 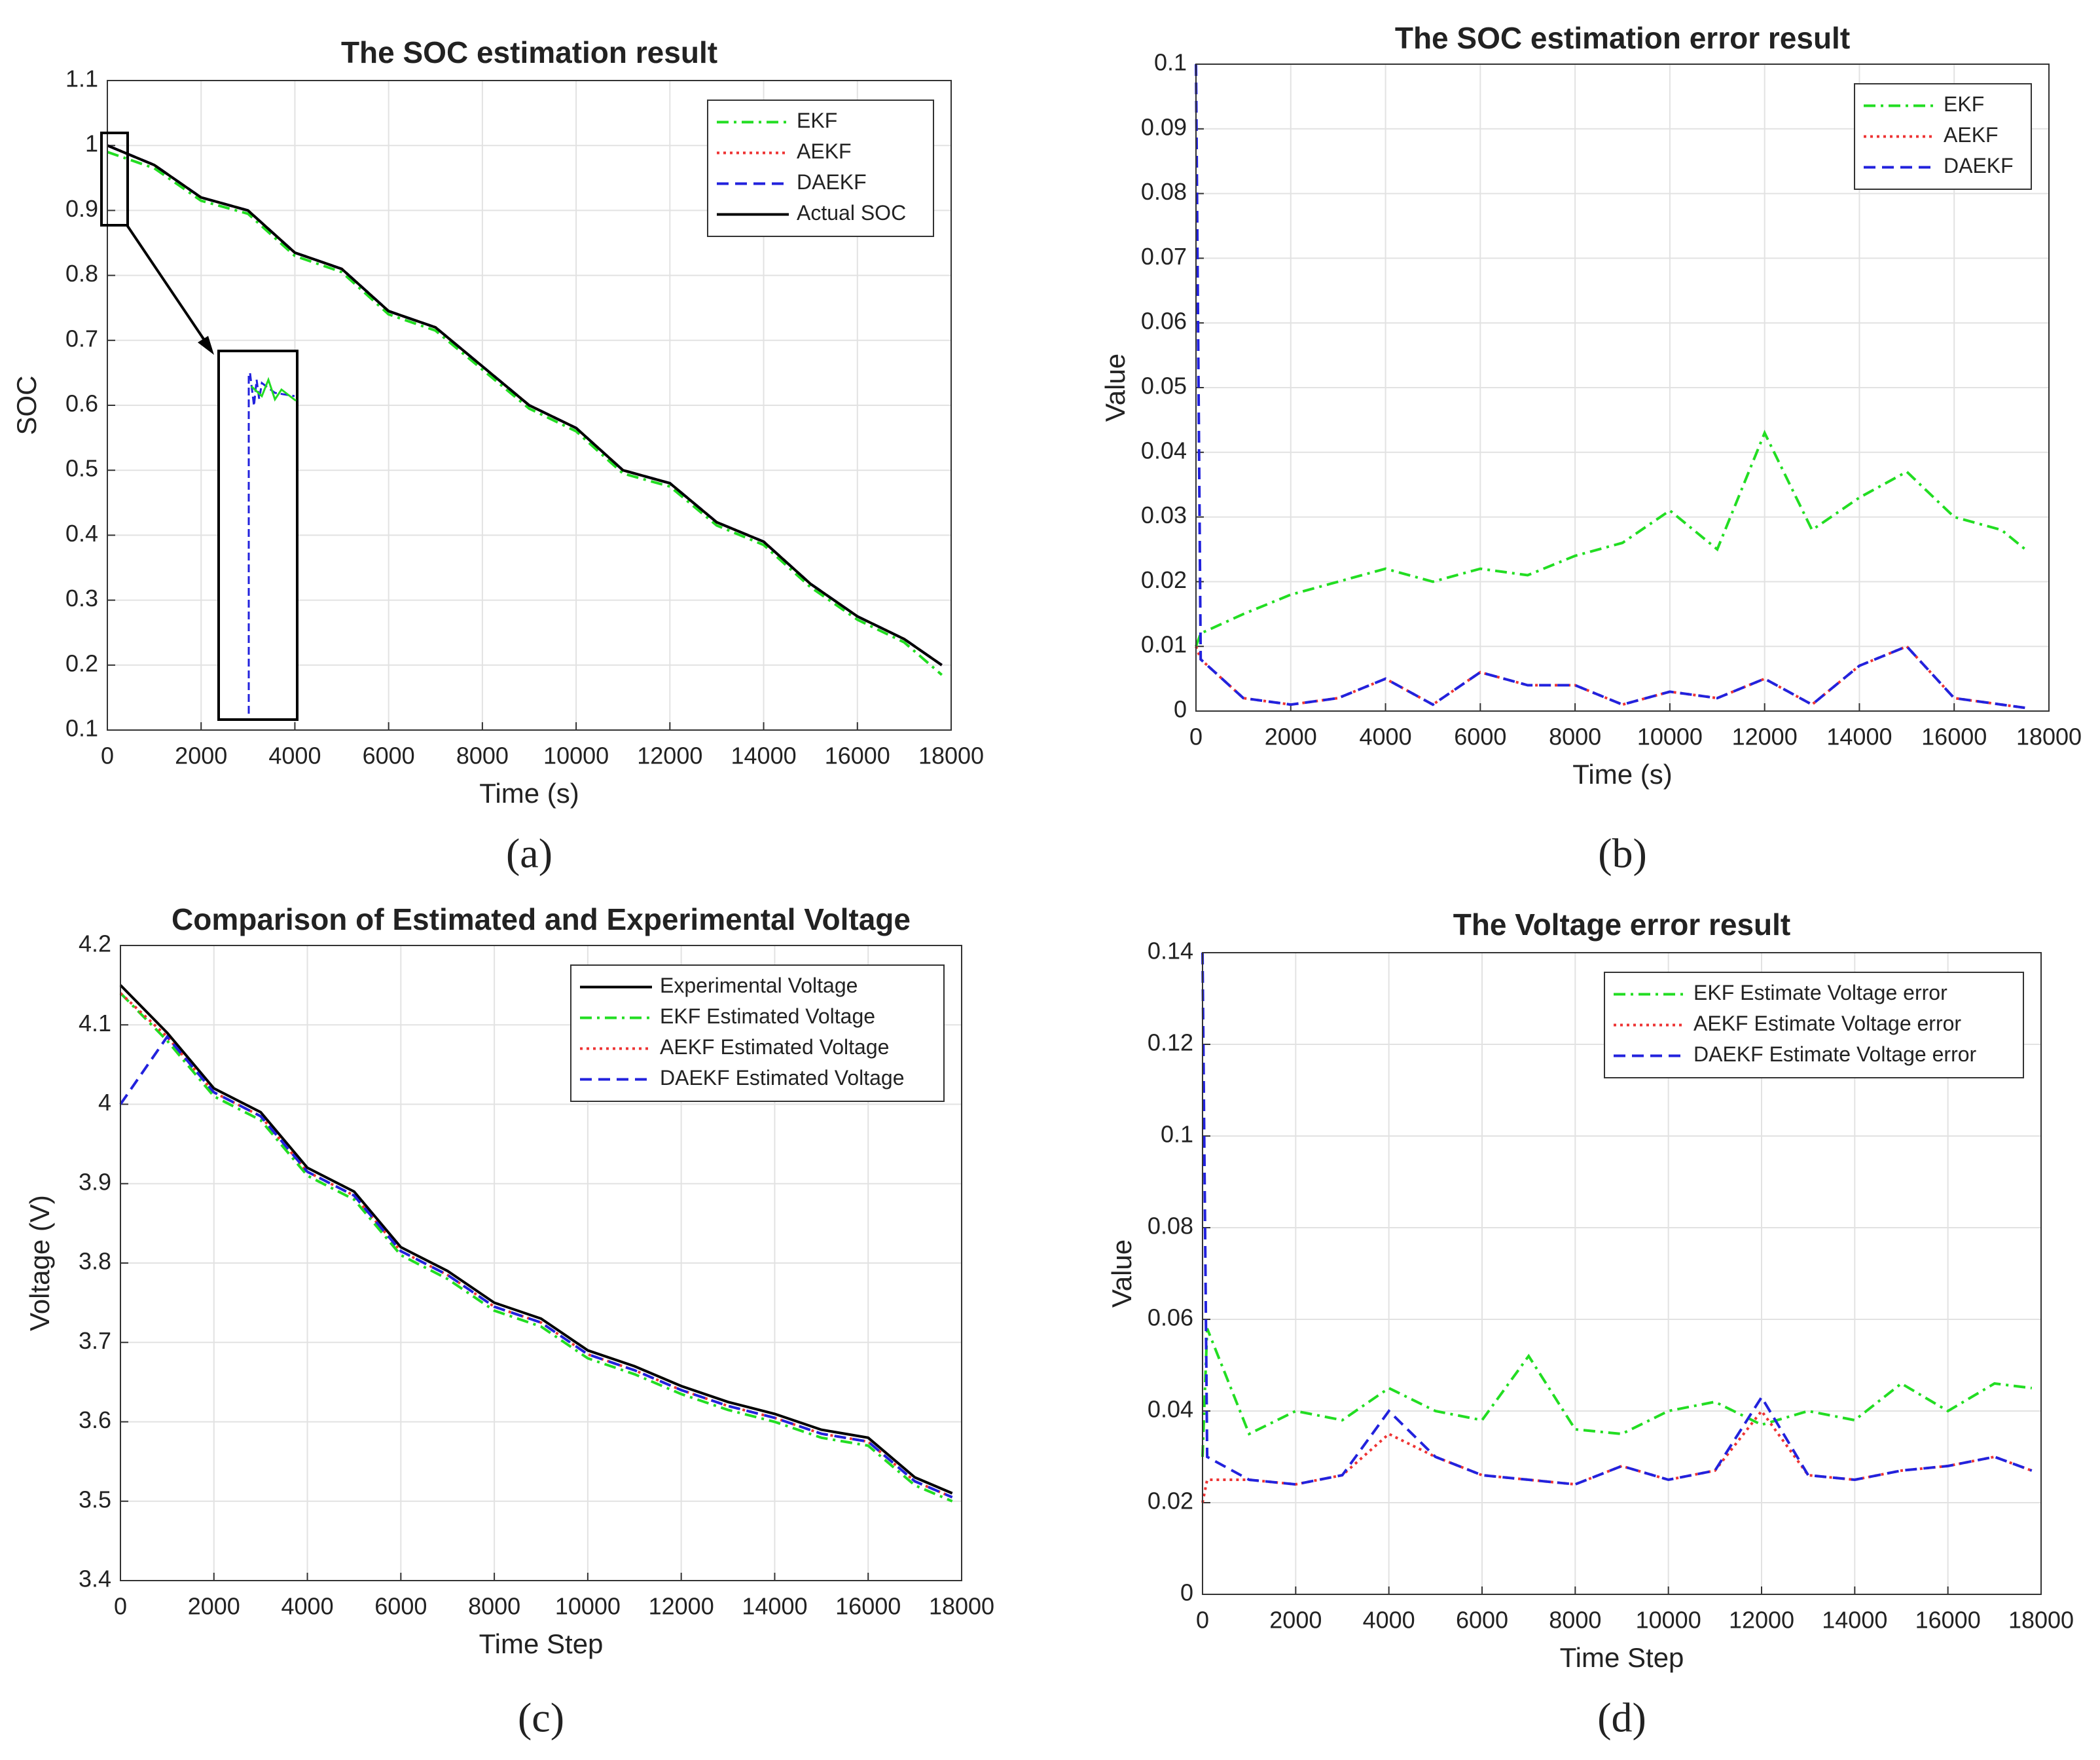 I want to click on legend-label: EKF Estimate Voltage error, so click(x=1820, y=993).